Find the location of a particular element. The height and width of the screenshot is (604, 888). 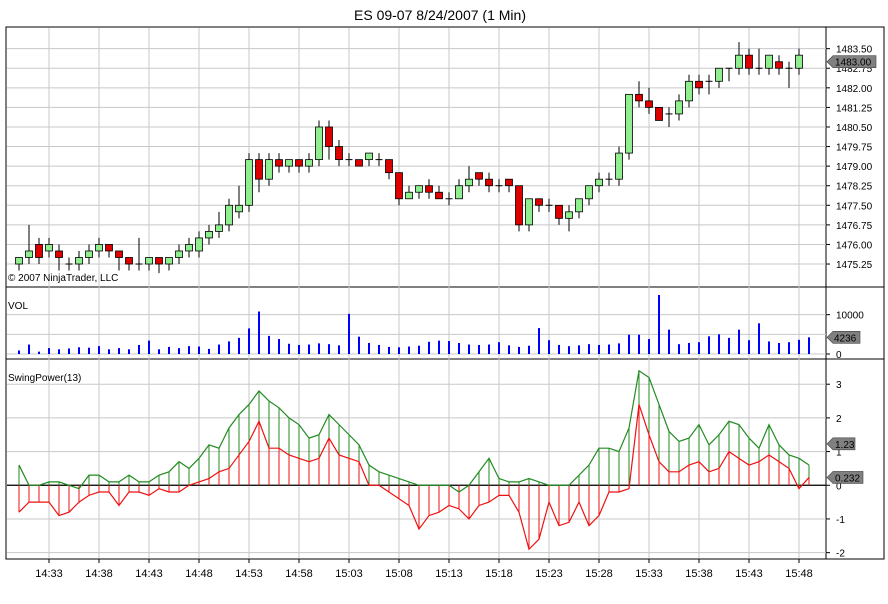

x-tick-label: 14:58 is located at coordinates (299, 574).